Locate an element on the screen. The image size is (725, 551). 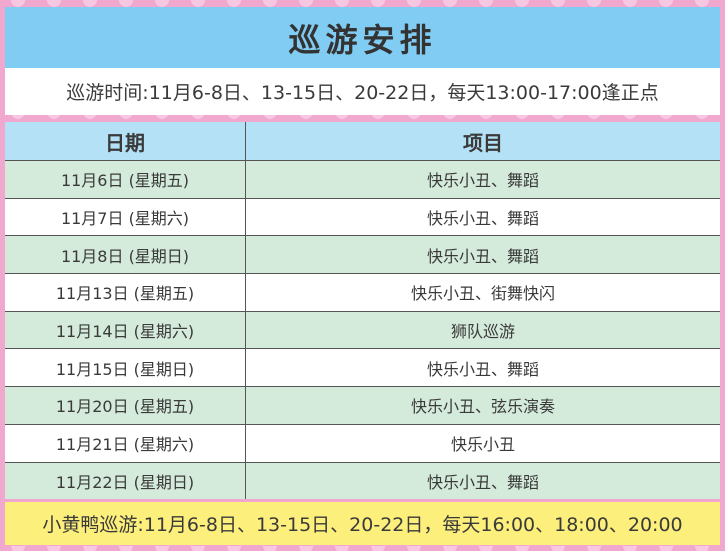
table-row: 11月8日 (星期日) 快乐小丑、舞蹈 is located at coordinates (362, 255).